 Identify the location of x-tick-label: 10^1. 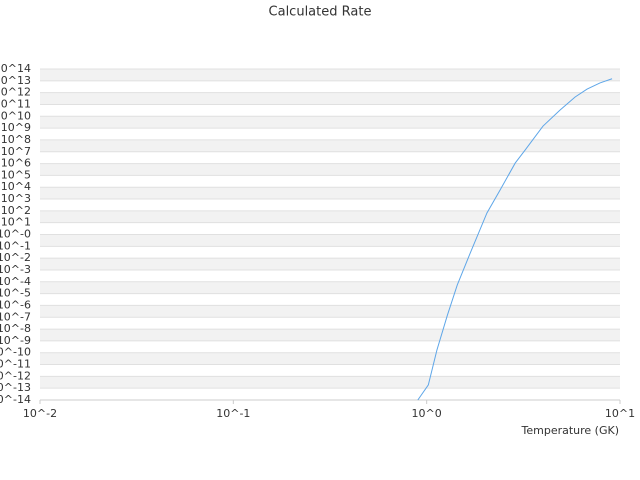
(620, 413).